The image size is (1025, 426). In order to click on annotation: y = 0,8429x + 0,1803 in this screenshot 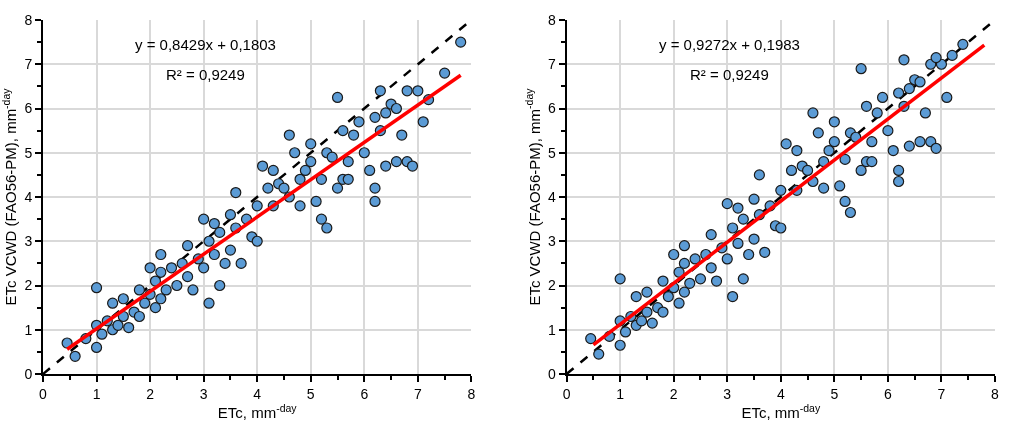, I will do `click(205, 44)`.